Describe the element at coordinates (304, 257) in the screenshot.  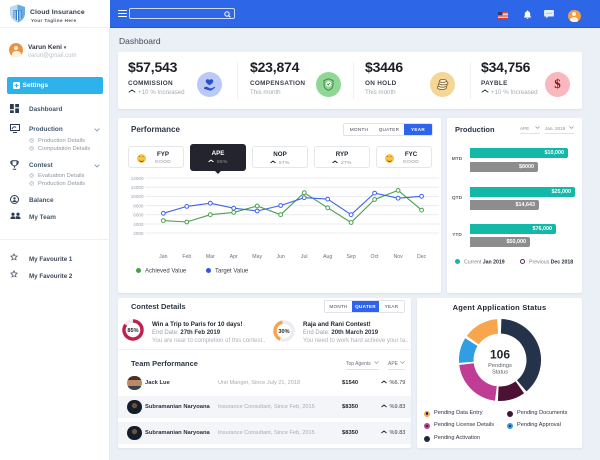
I see `svg-text: Jul` at that location.